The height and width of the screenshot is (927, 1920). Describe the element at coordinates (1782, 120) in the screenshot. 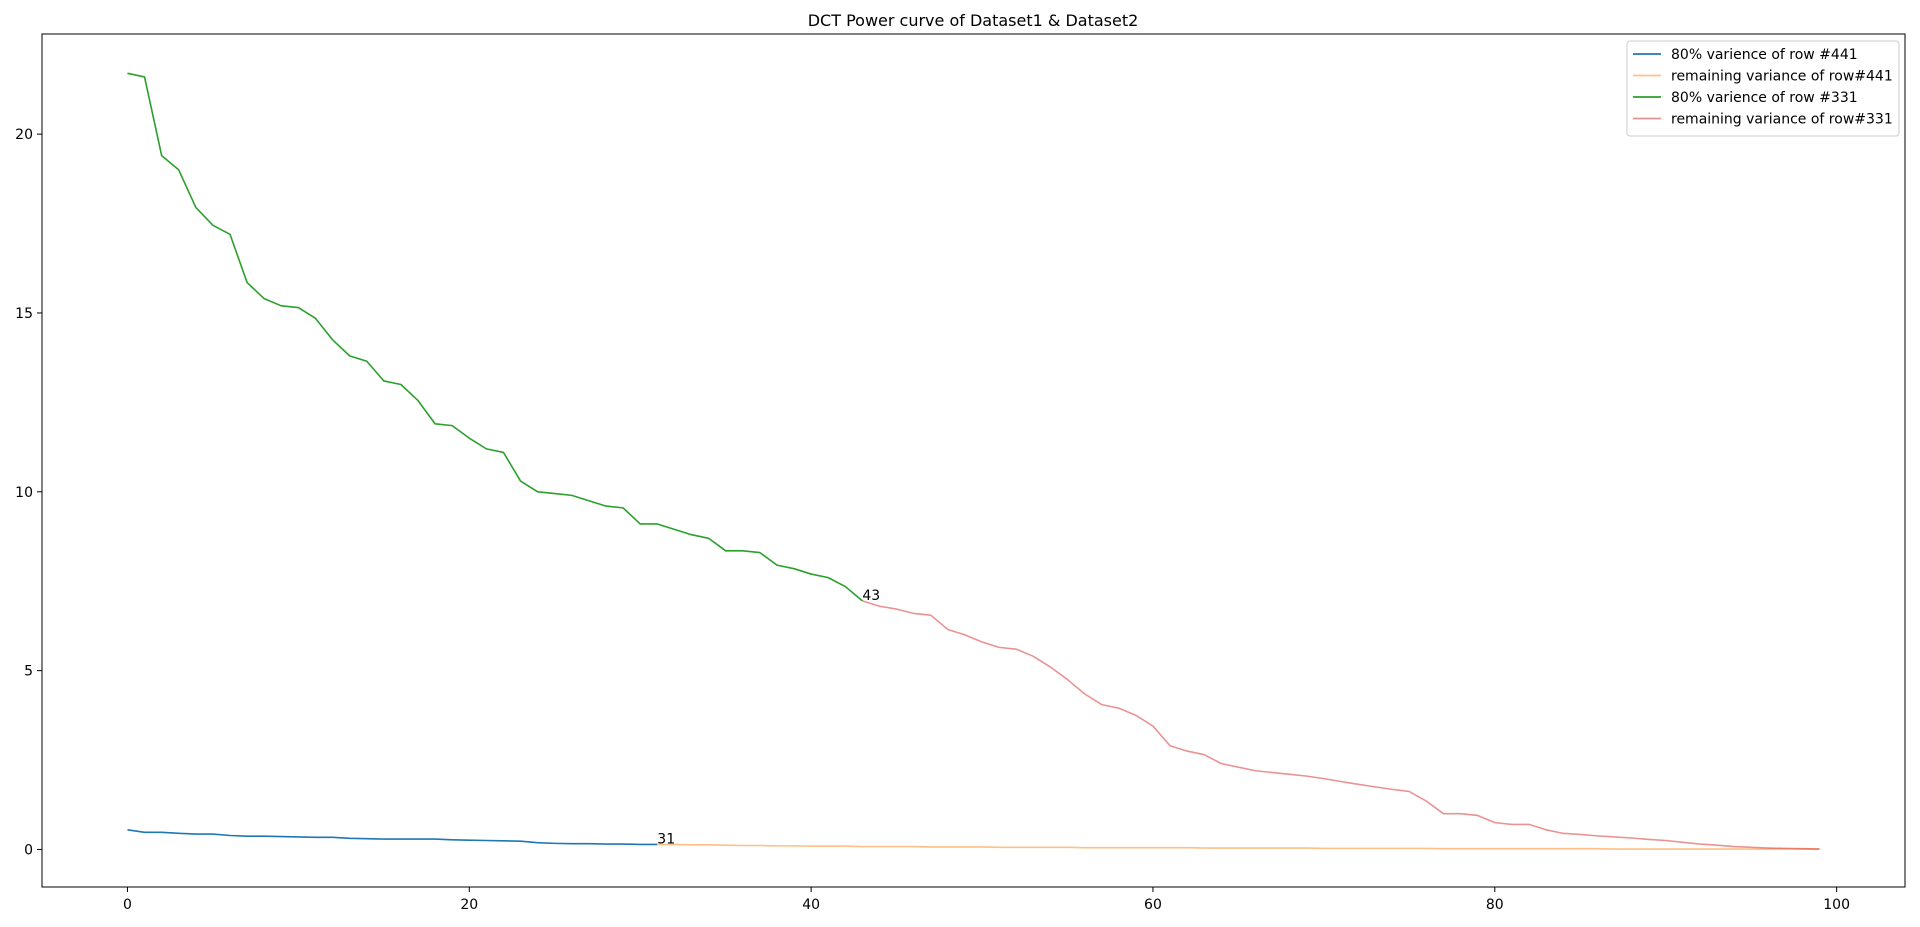

I see `legend-label: remaining variance of row#331` at that location.